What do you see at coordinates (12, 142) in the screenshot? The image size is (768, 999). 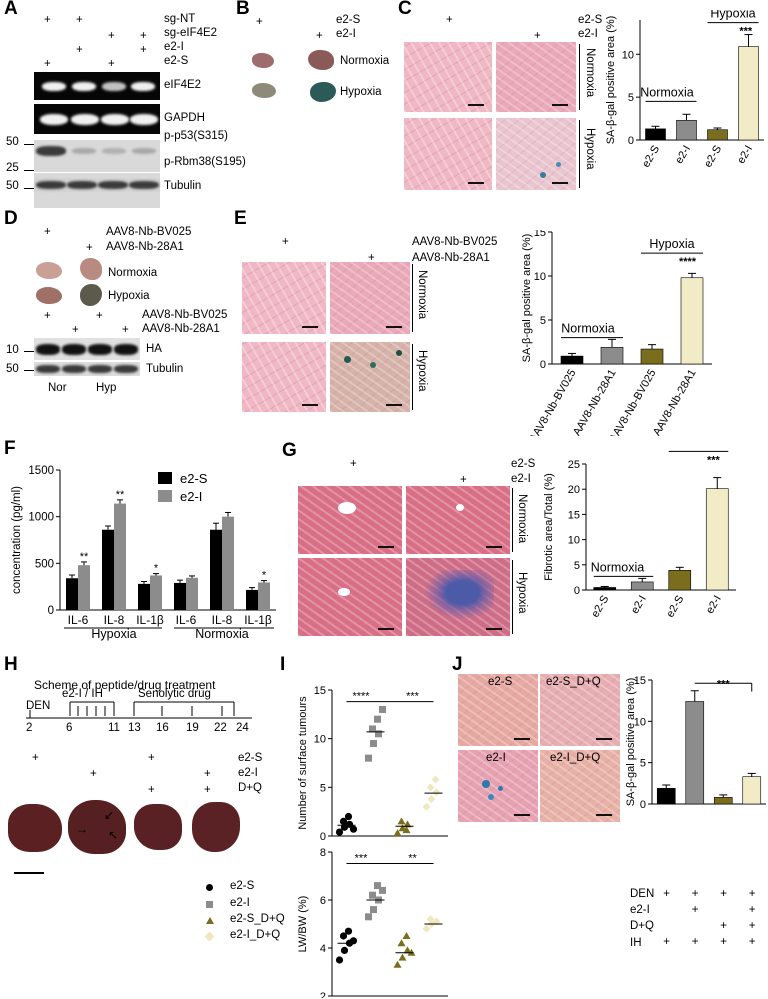 I see `mw-marker: 50` at bounding box center [12, 142].